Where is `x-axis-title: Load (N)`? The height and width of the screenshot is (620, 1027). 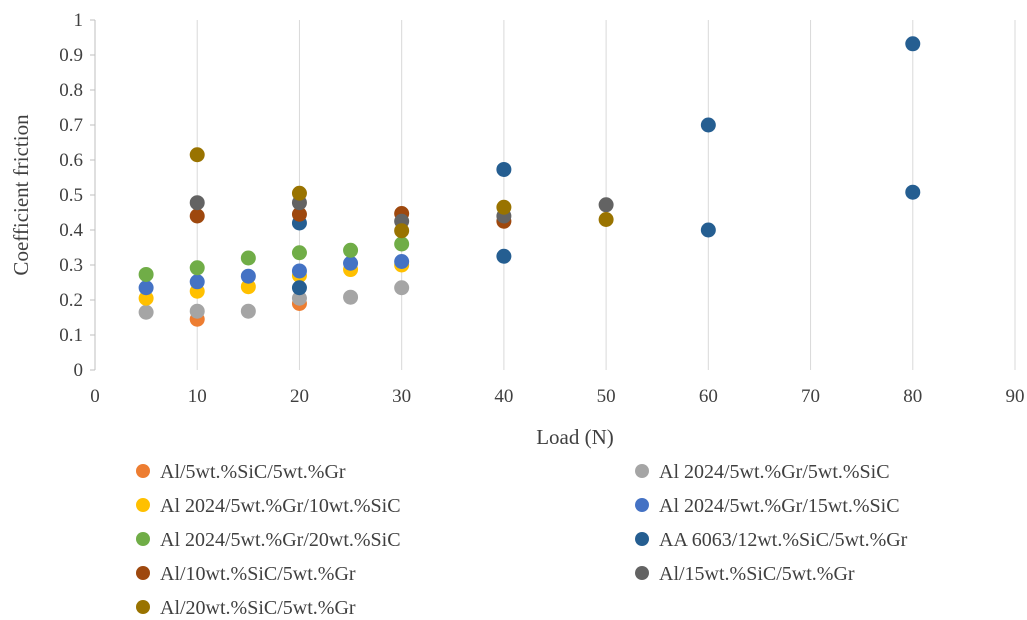
x-axis-title: Load (N) is located at coordinates (575, 437).